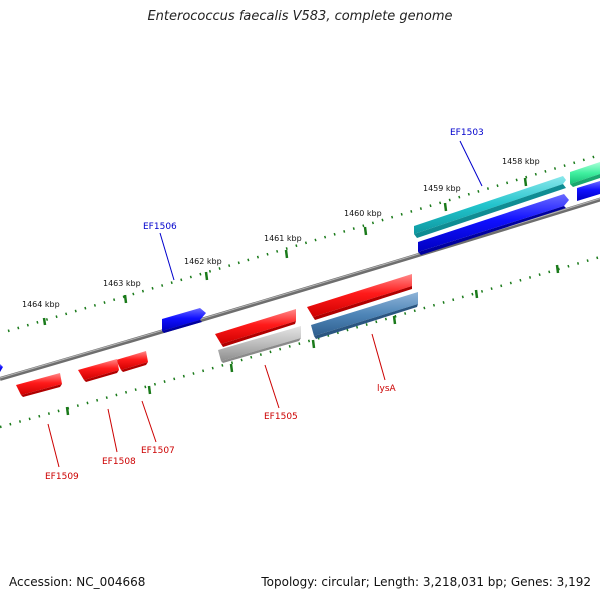 Image resolution: width=600 pixels, height=600 pixels. I want to click on feature-teal, so click(490, 205).